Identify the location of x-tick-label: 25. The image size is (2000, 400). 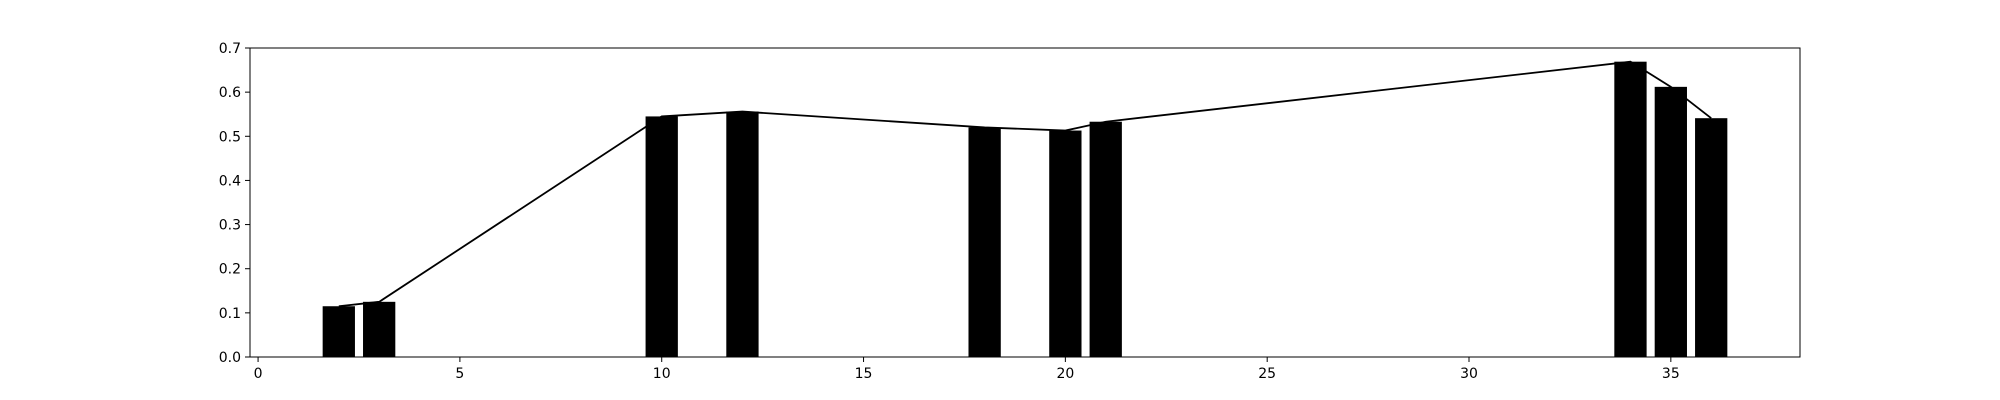
(1267, 374).